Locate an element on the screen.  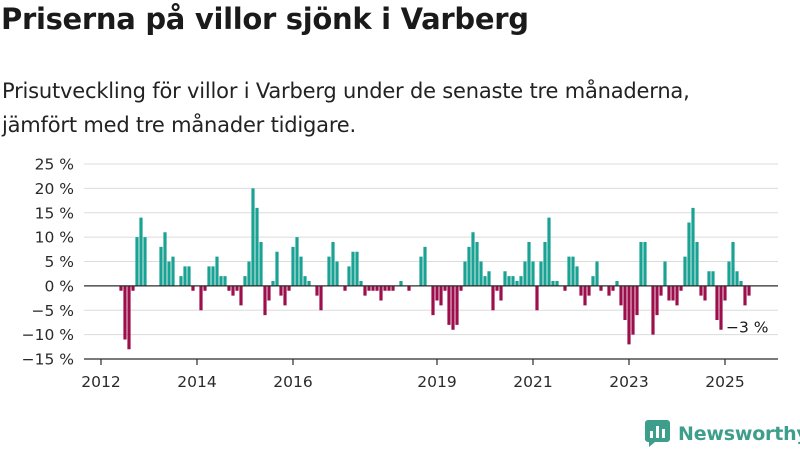
y-tick-label: 10 % is located at coordinates (54, 238).